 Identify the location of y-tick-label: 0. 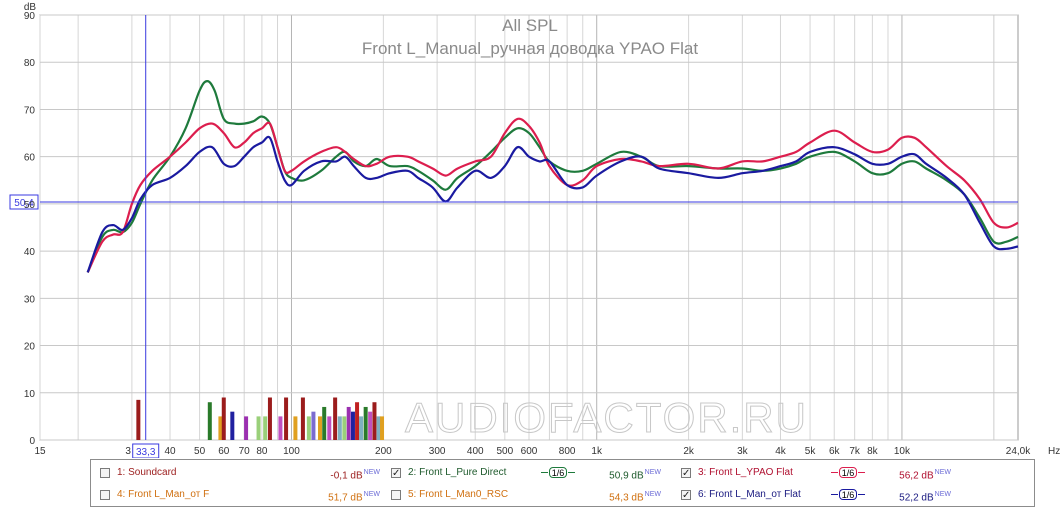
(32, 441).